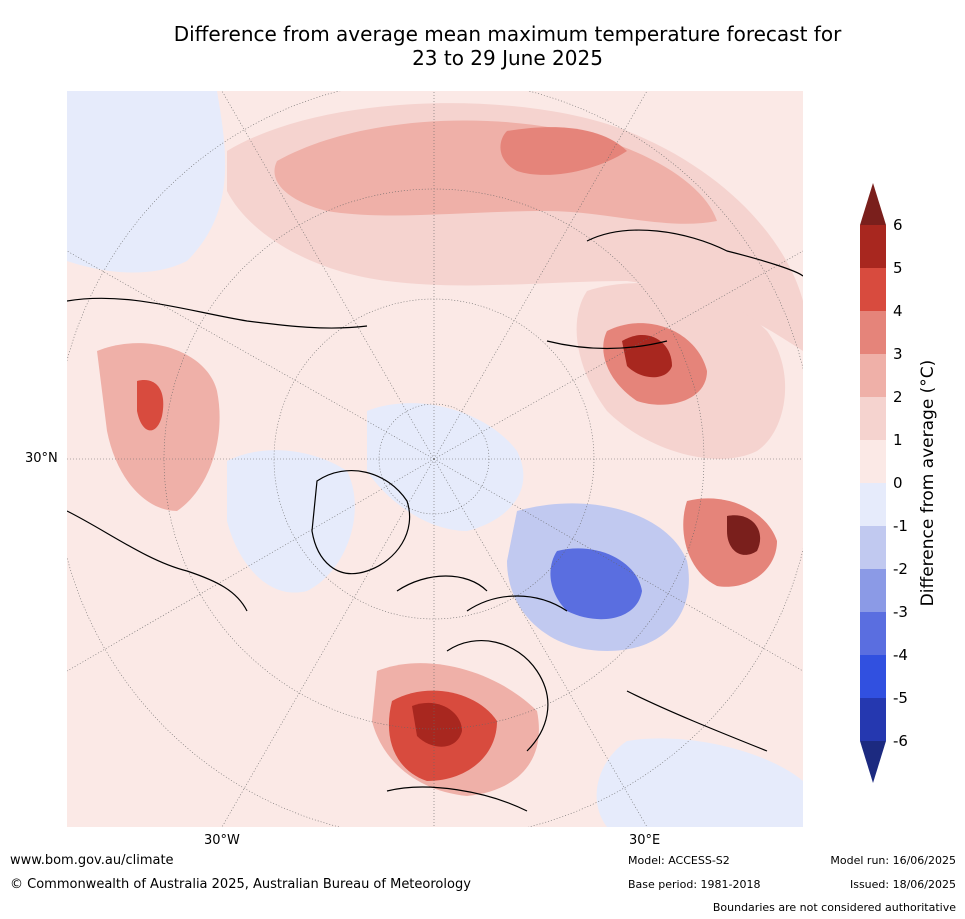 This screenshot has height=919, width=965. I want to click on colorbar-tick: -1, so click(900, 526).